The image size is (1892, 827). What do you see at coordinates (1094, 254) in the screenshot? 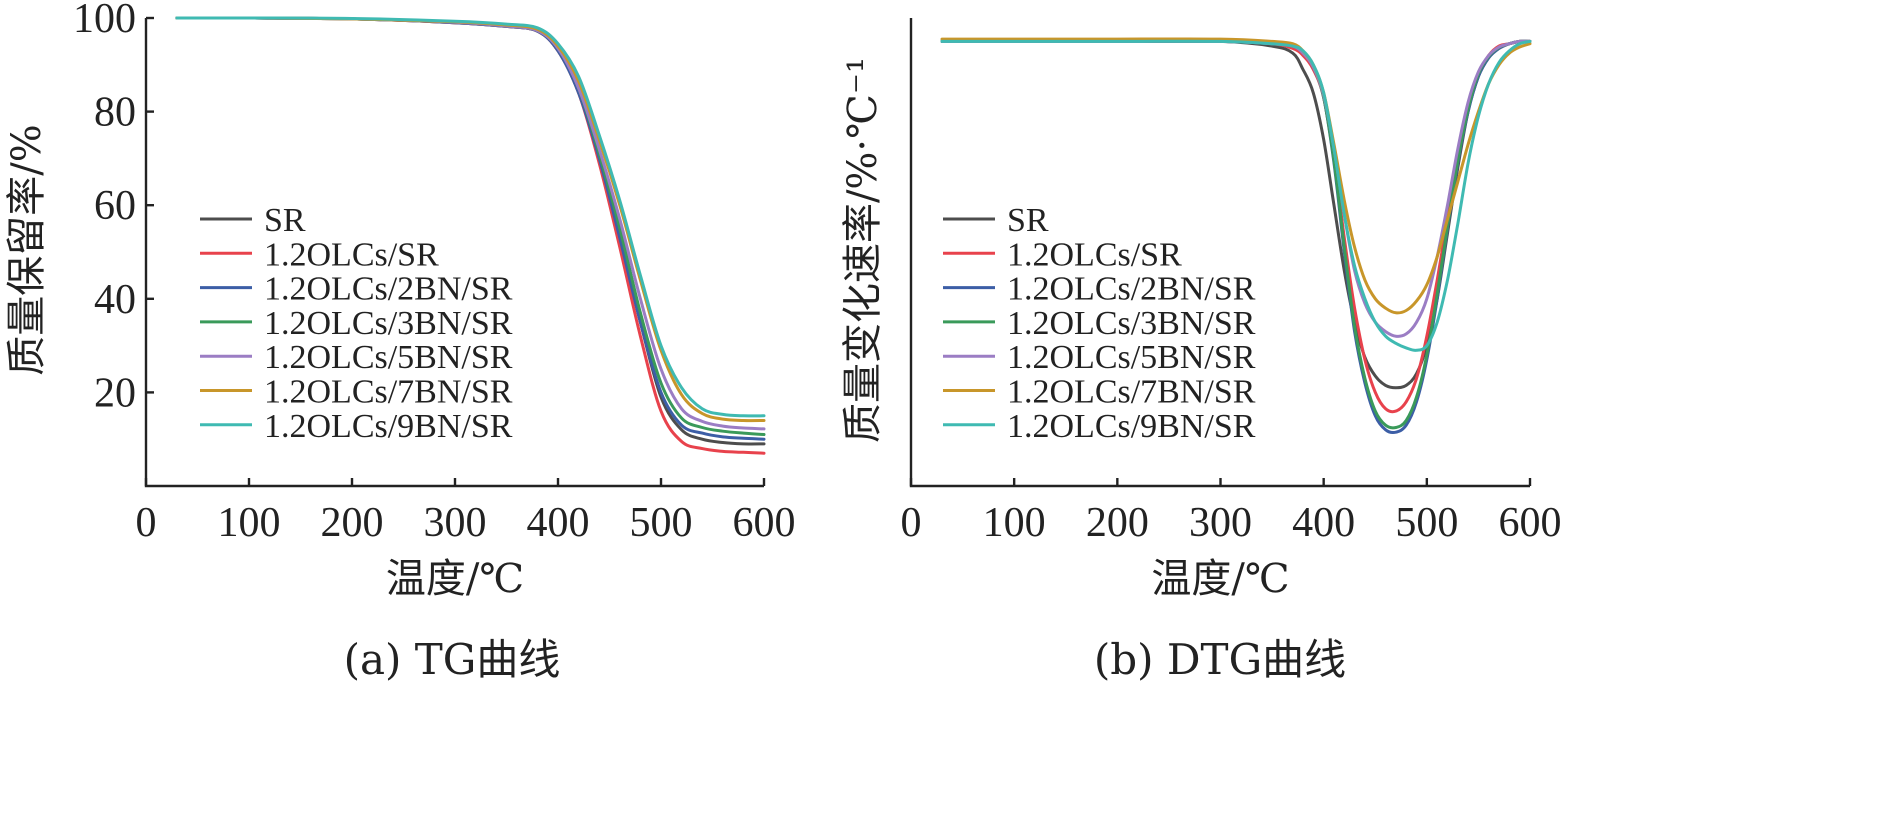
I see `dtg-legend-label-1: 1.2OLCs/SR` at bounding box center [1094, 254].